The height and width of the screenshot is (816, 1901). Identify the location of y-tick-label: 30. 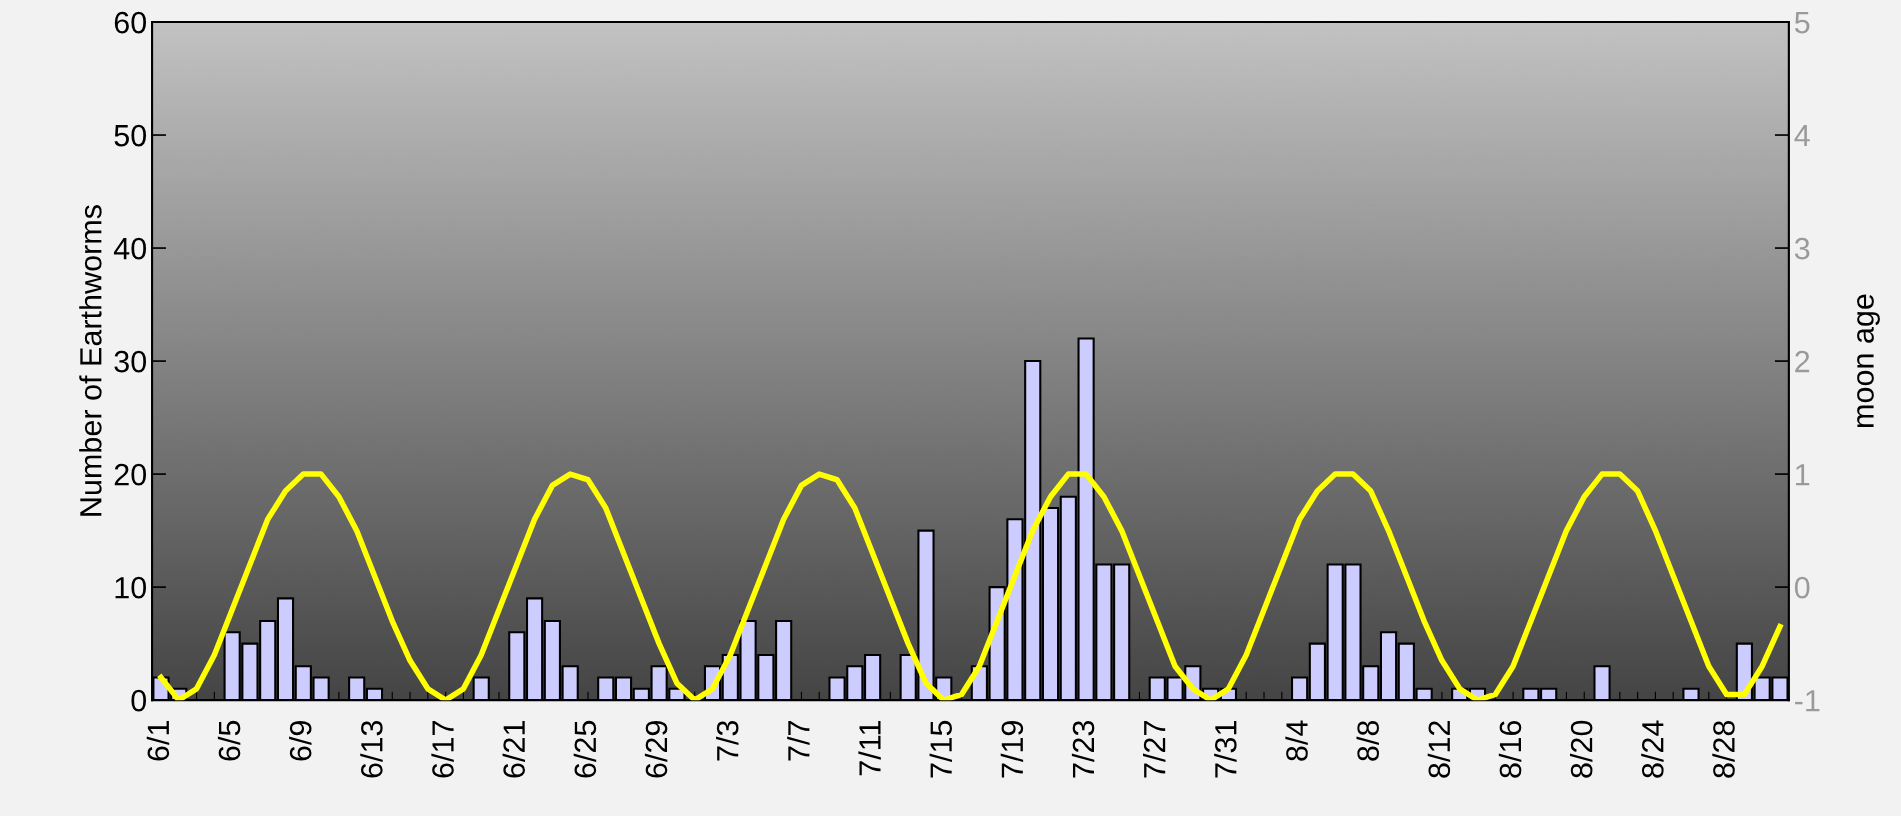
(130, 361).